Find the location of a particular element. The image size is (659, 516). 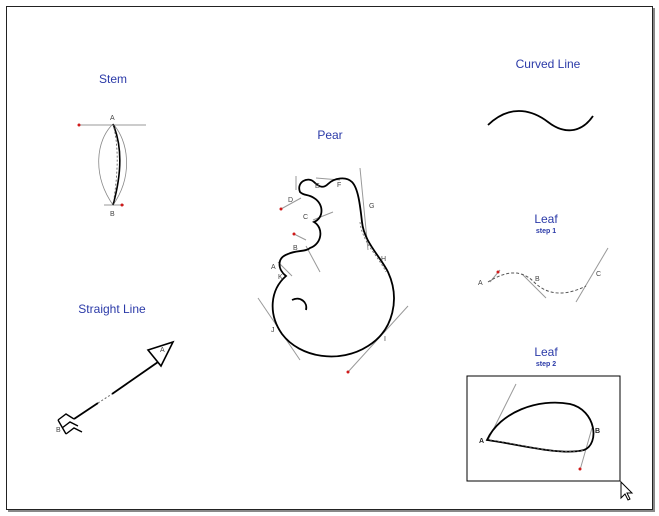

pear-label-c: C is located at coordinates (305, 217).